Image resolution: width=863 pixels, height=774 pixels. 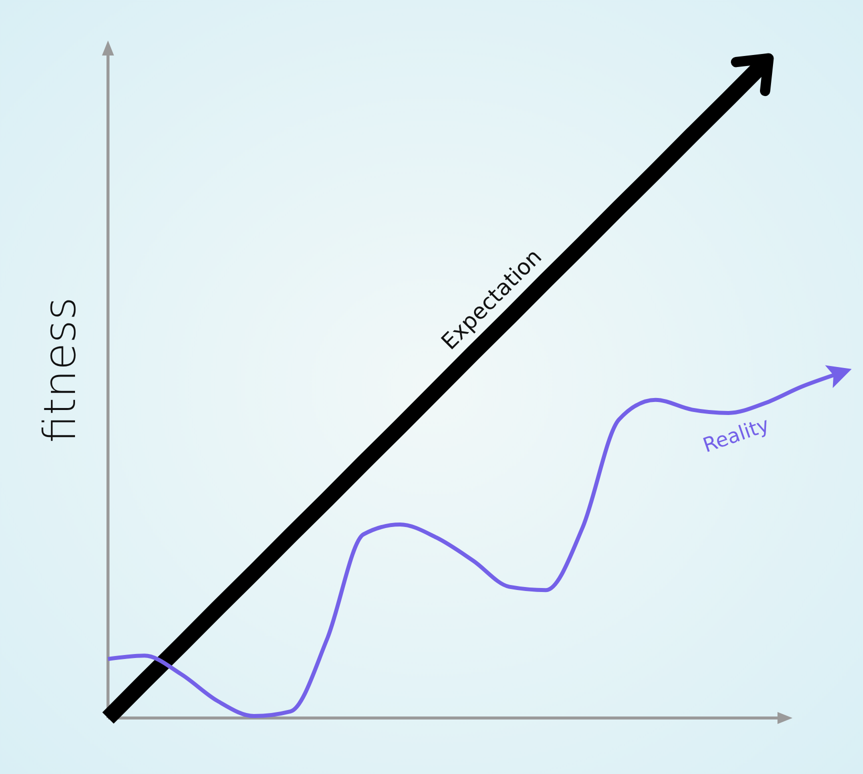 I want to click on text: Reality, so click(x=736, y=435).